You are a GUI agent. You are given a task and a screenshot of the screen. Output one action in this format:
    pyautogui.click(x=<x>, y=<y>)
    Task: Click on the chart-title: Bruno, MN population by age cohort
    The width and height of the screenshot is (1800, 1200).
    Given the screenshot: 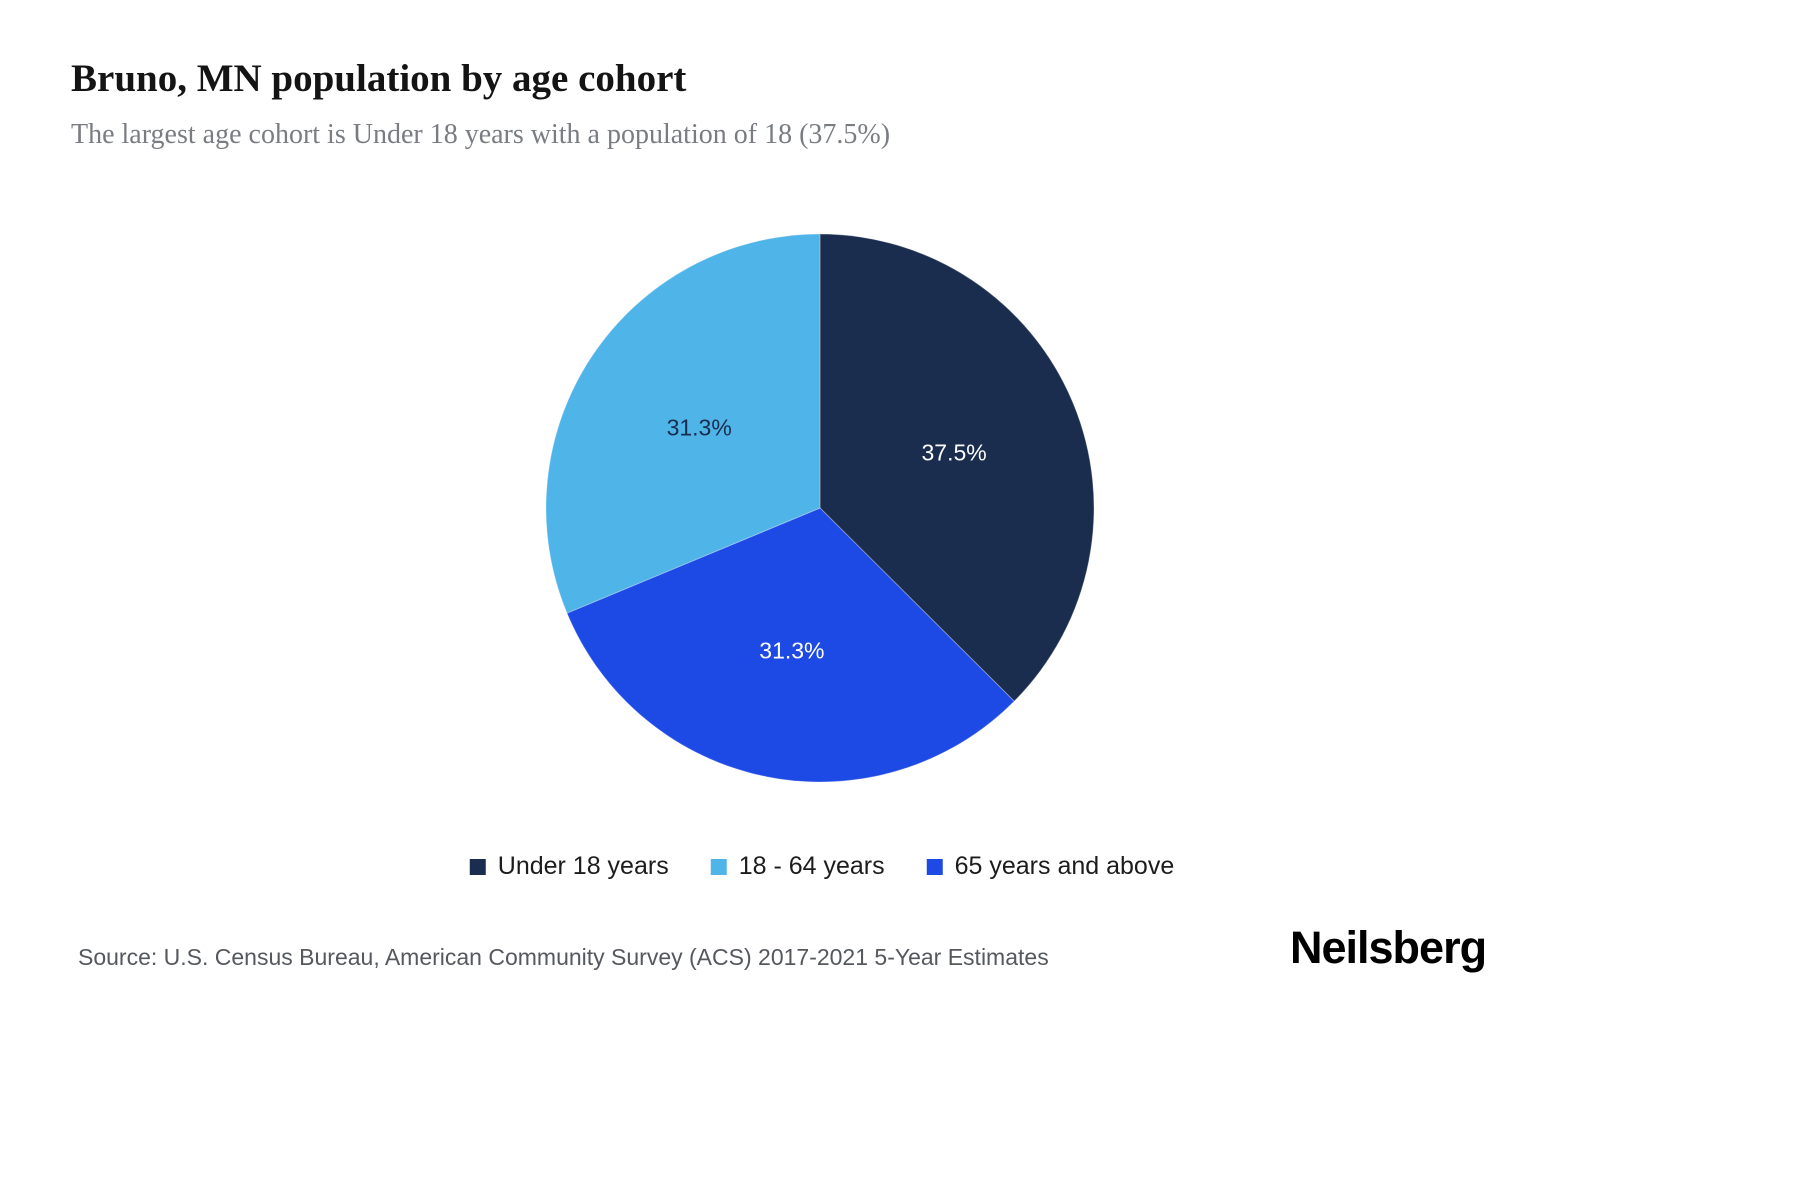 What is the action you would take?
    pyautogui.click(x=379, y=78)
    